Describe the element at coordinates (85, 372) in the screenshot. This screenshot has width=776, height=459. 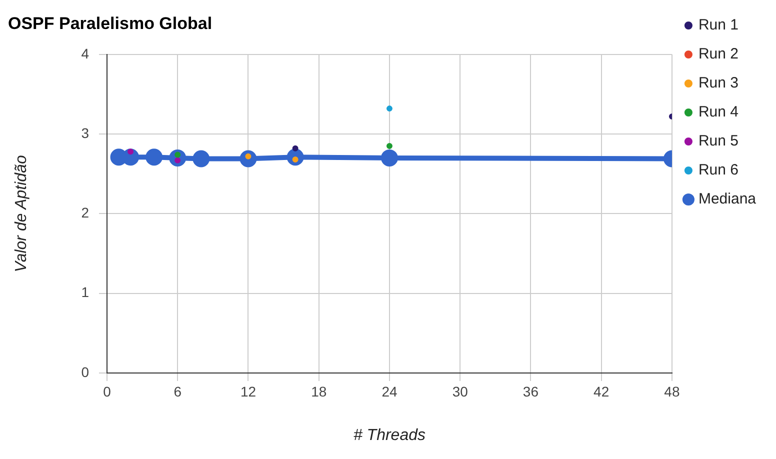
I see `y-tick-label: 0` at that location.